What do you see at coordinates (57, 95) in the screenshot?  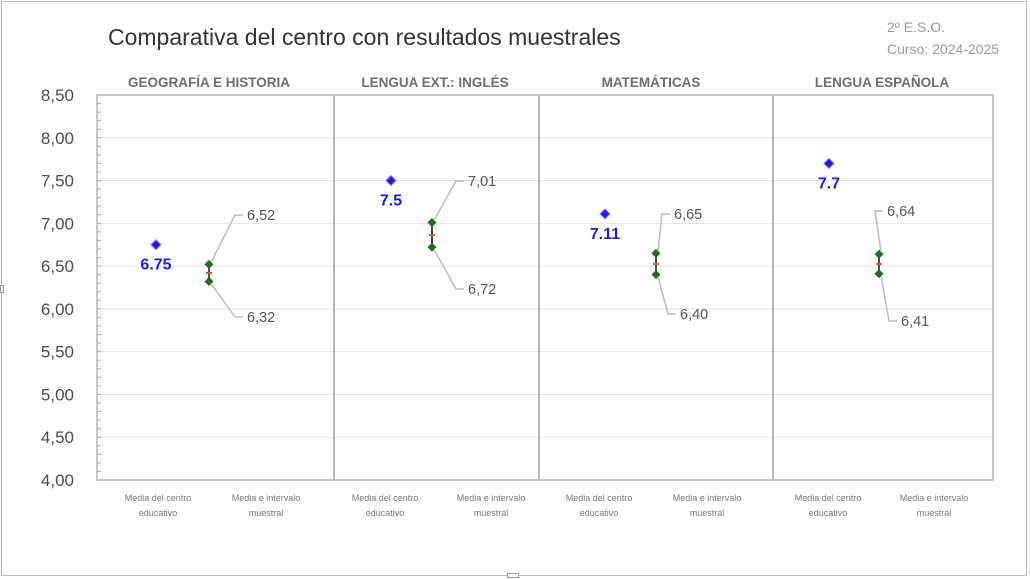 I see `y-tick-label: 8,50` at bounding box center [57, 95].